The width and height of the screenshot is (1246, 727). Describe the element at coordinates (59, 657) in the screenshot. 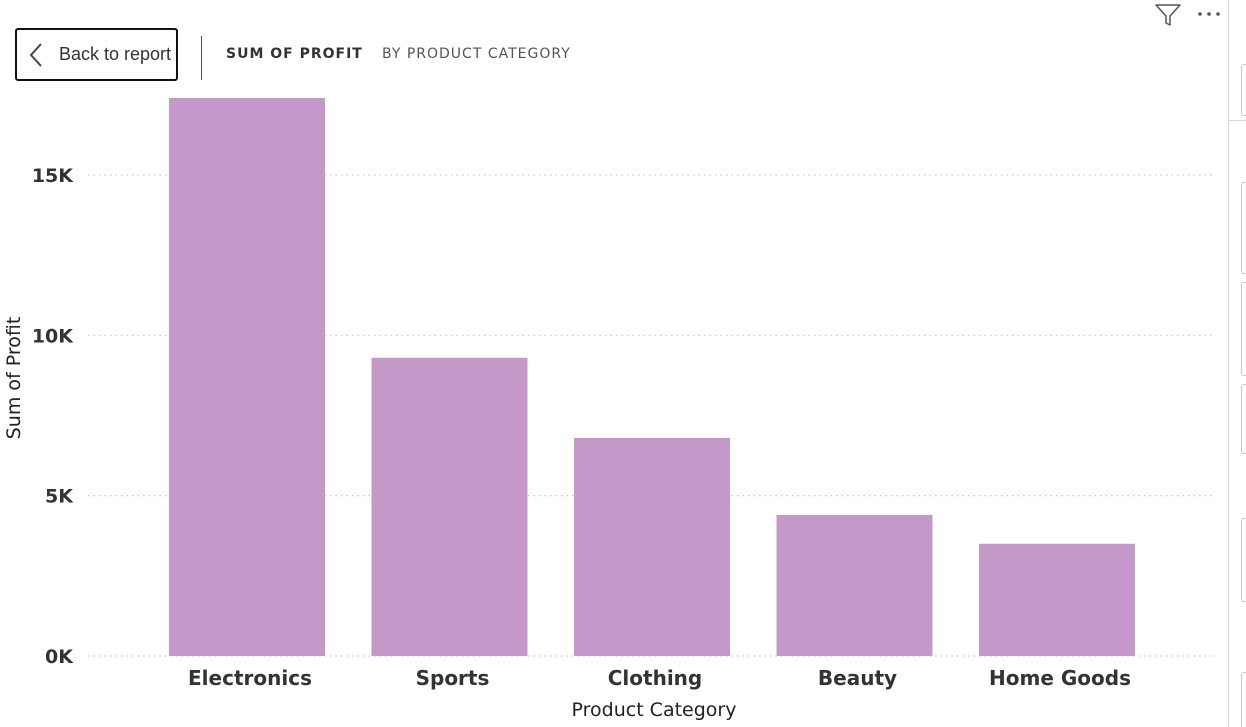

I see `y-tick-label: 0K` at that location.